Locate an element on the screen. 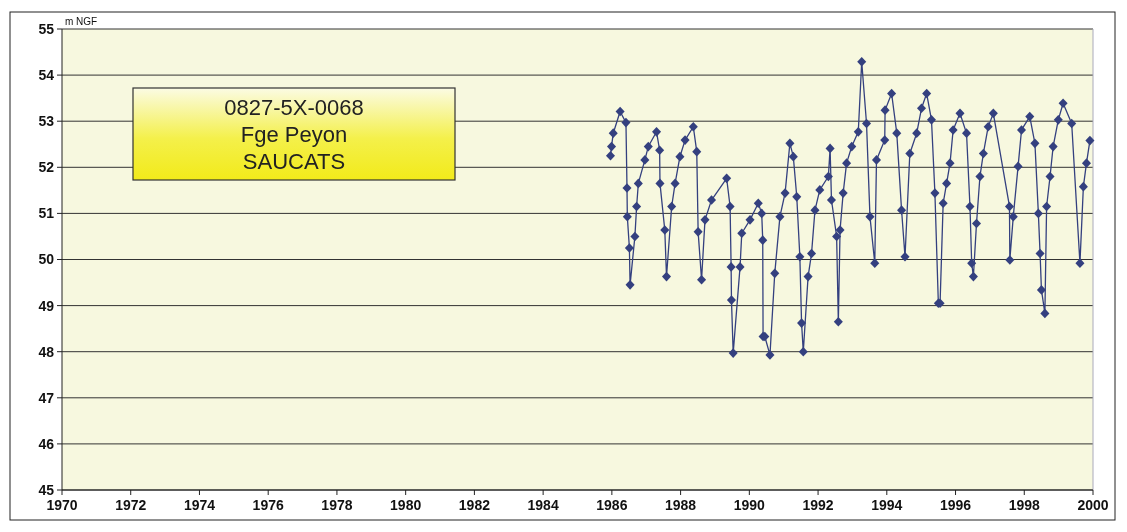  y-tick-label: 54 is located at coordinates (46, 75).